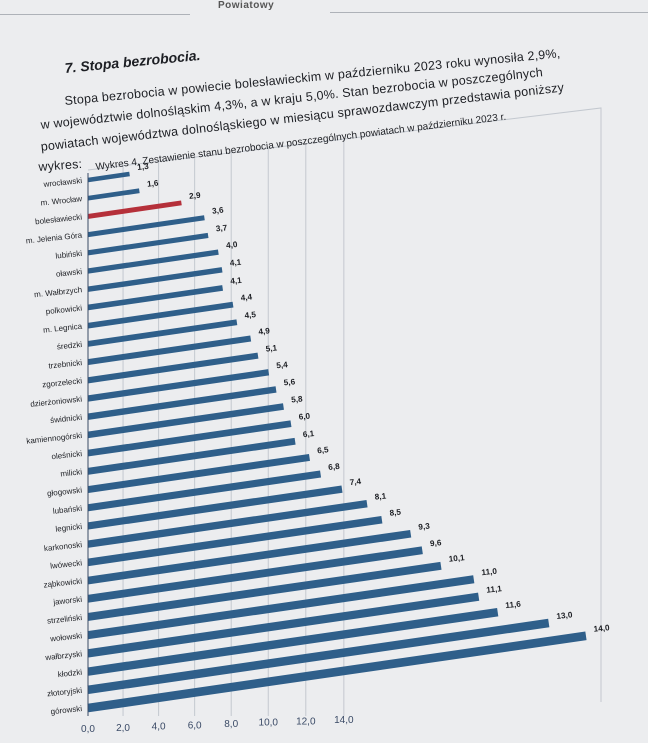 Image resolution: width=648 pixels, height=743 pixels. I want to click on x-tick-label: 12,0, so click(306, 721).